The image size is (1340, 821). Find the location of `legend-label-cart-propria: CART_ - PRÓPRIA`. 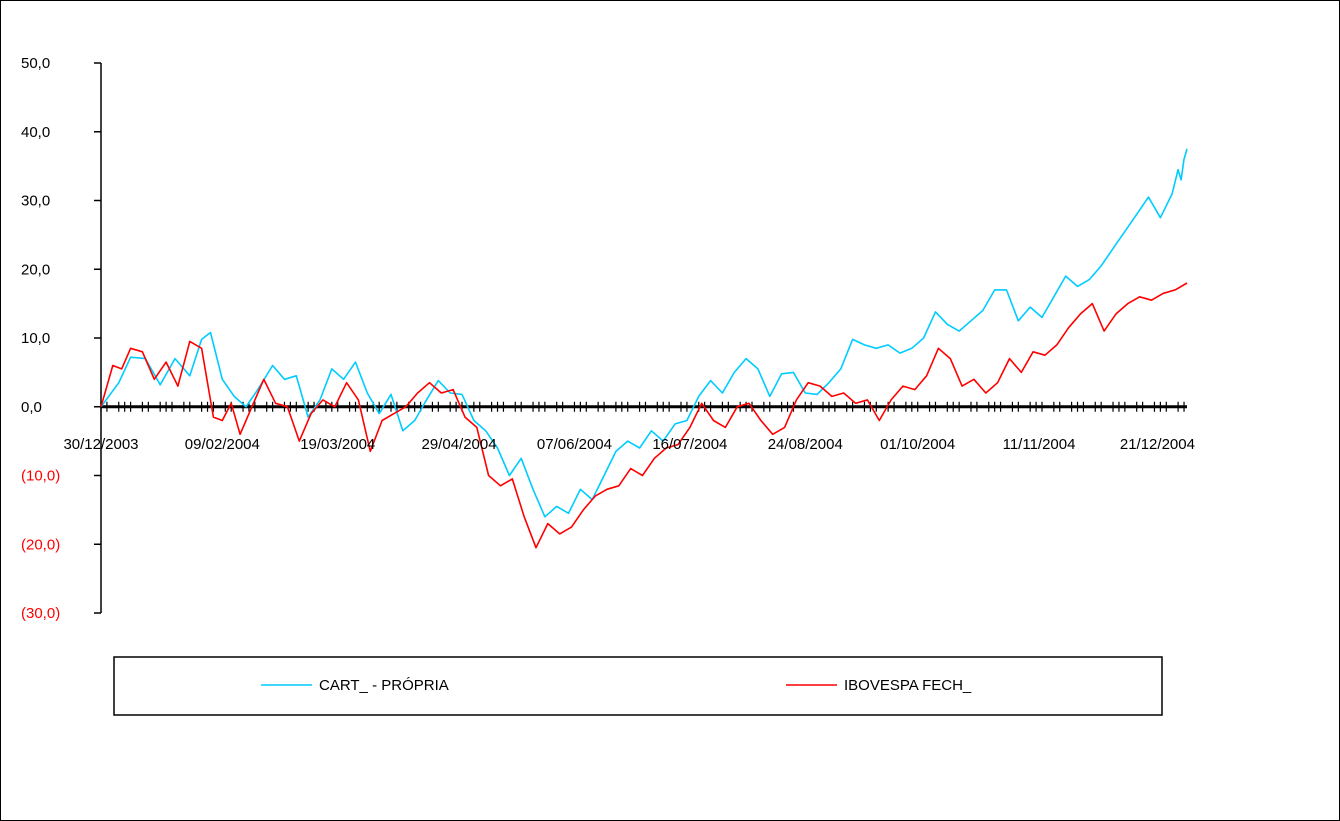

legend-label-cart-propria: CART_ - PRÓPRIA is located at coordinates (384, 685).